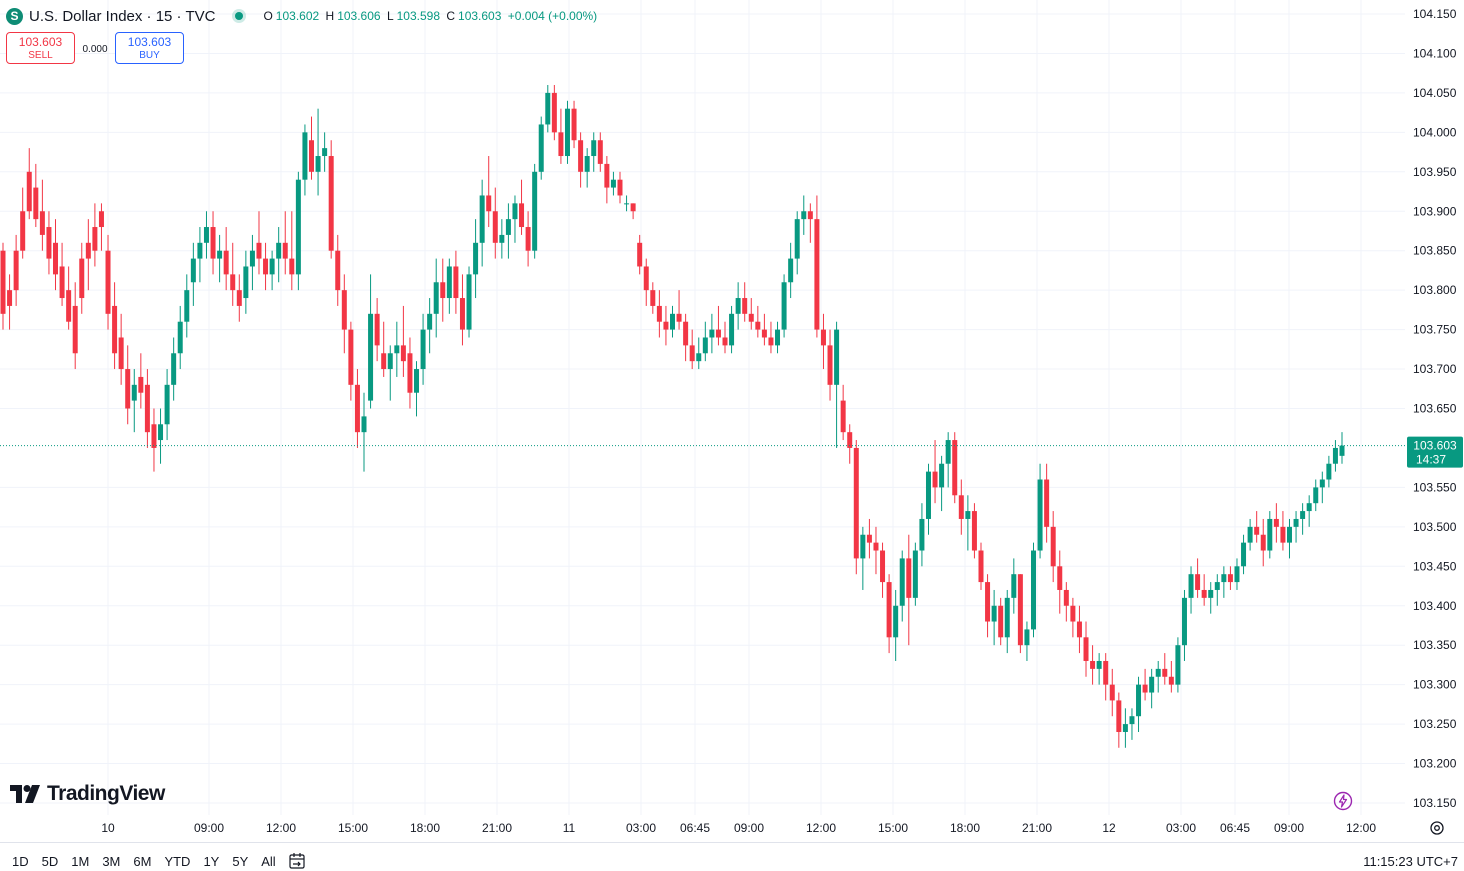 The width and height of the screenshot is (1464, 871). Describe the element at coordinates (1343, 801) in the screenshot. I see `lightning-icon` at that location.